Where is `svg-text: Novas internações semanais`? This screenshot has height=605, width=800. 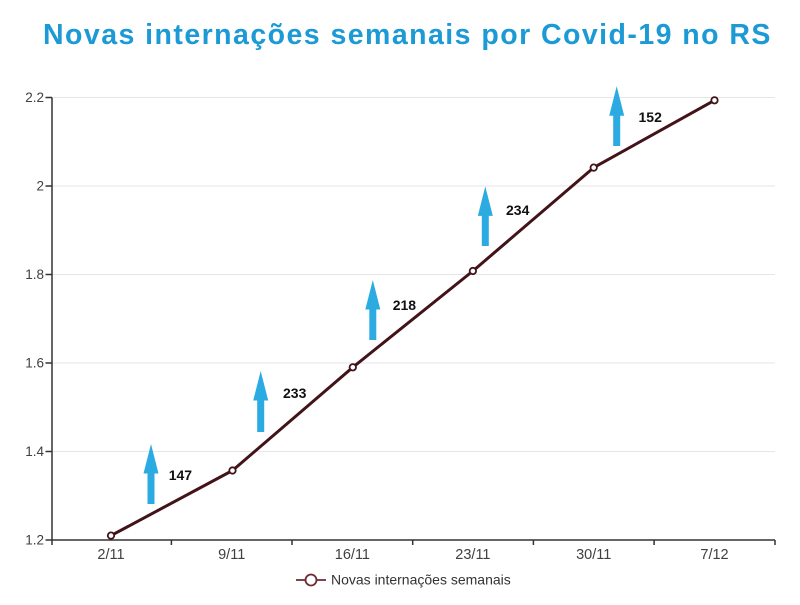
svg-text: Novas internações semanais is located at coordinates (421, 580).